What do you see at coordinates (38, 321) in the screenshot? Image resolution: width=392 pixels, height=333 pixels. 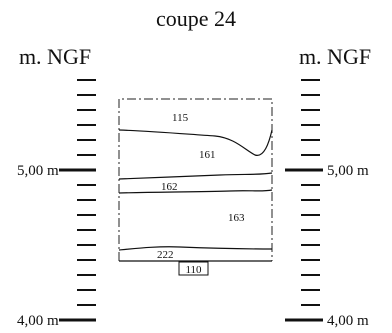 I see `left-tick-label-4m: 4,00 m` at bounding box center [38, 321].